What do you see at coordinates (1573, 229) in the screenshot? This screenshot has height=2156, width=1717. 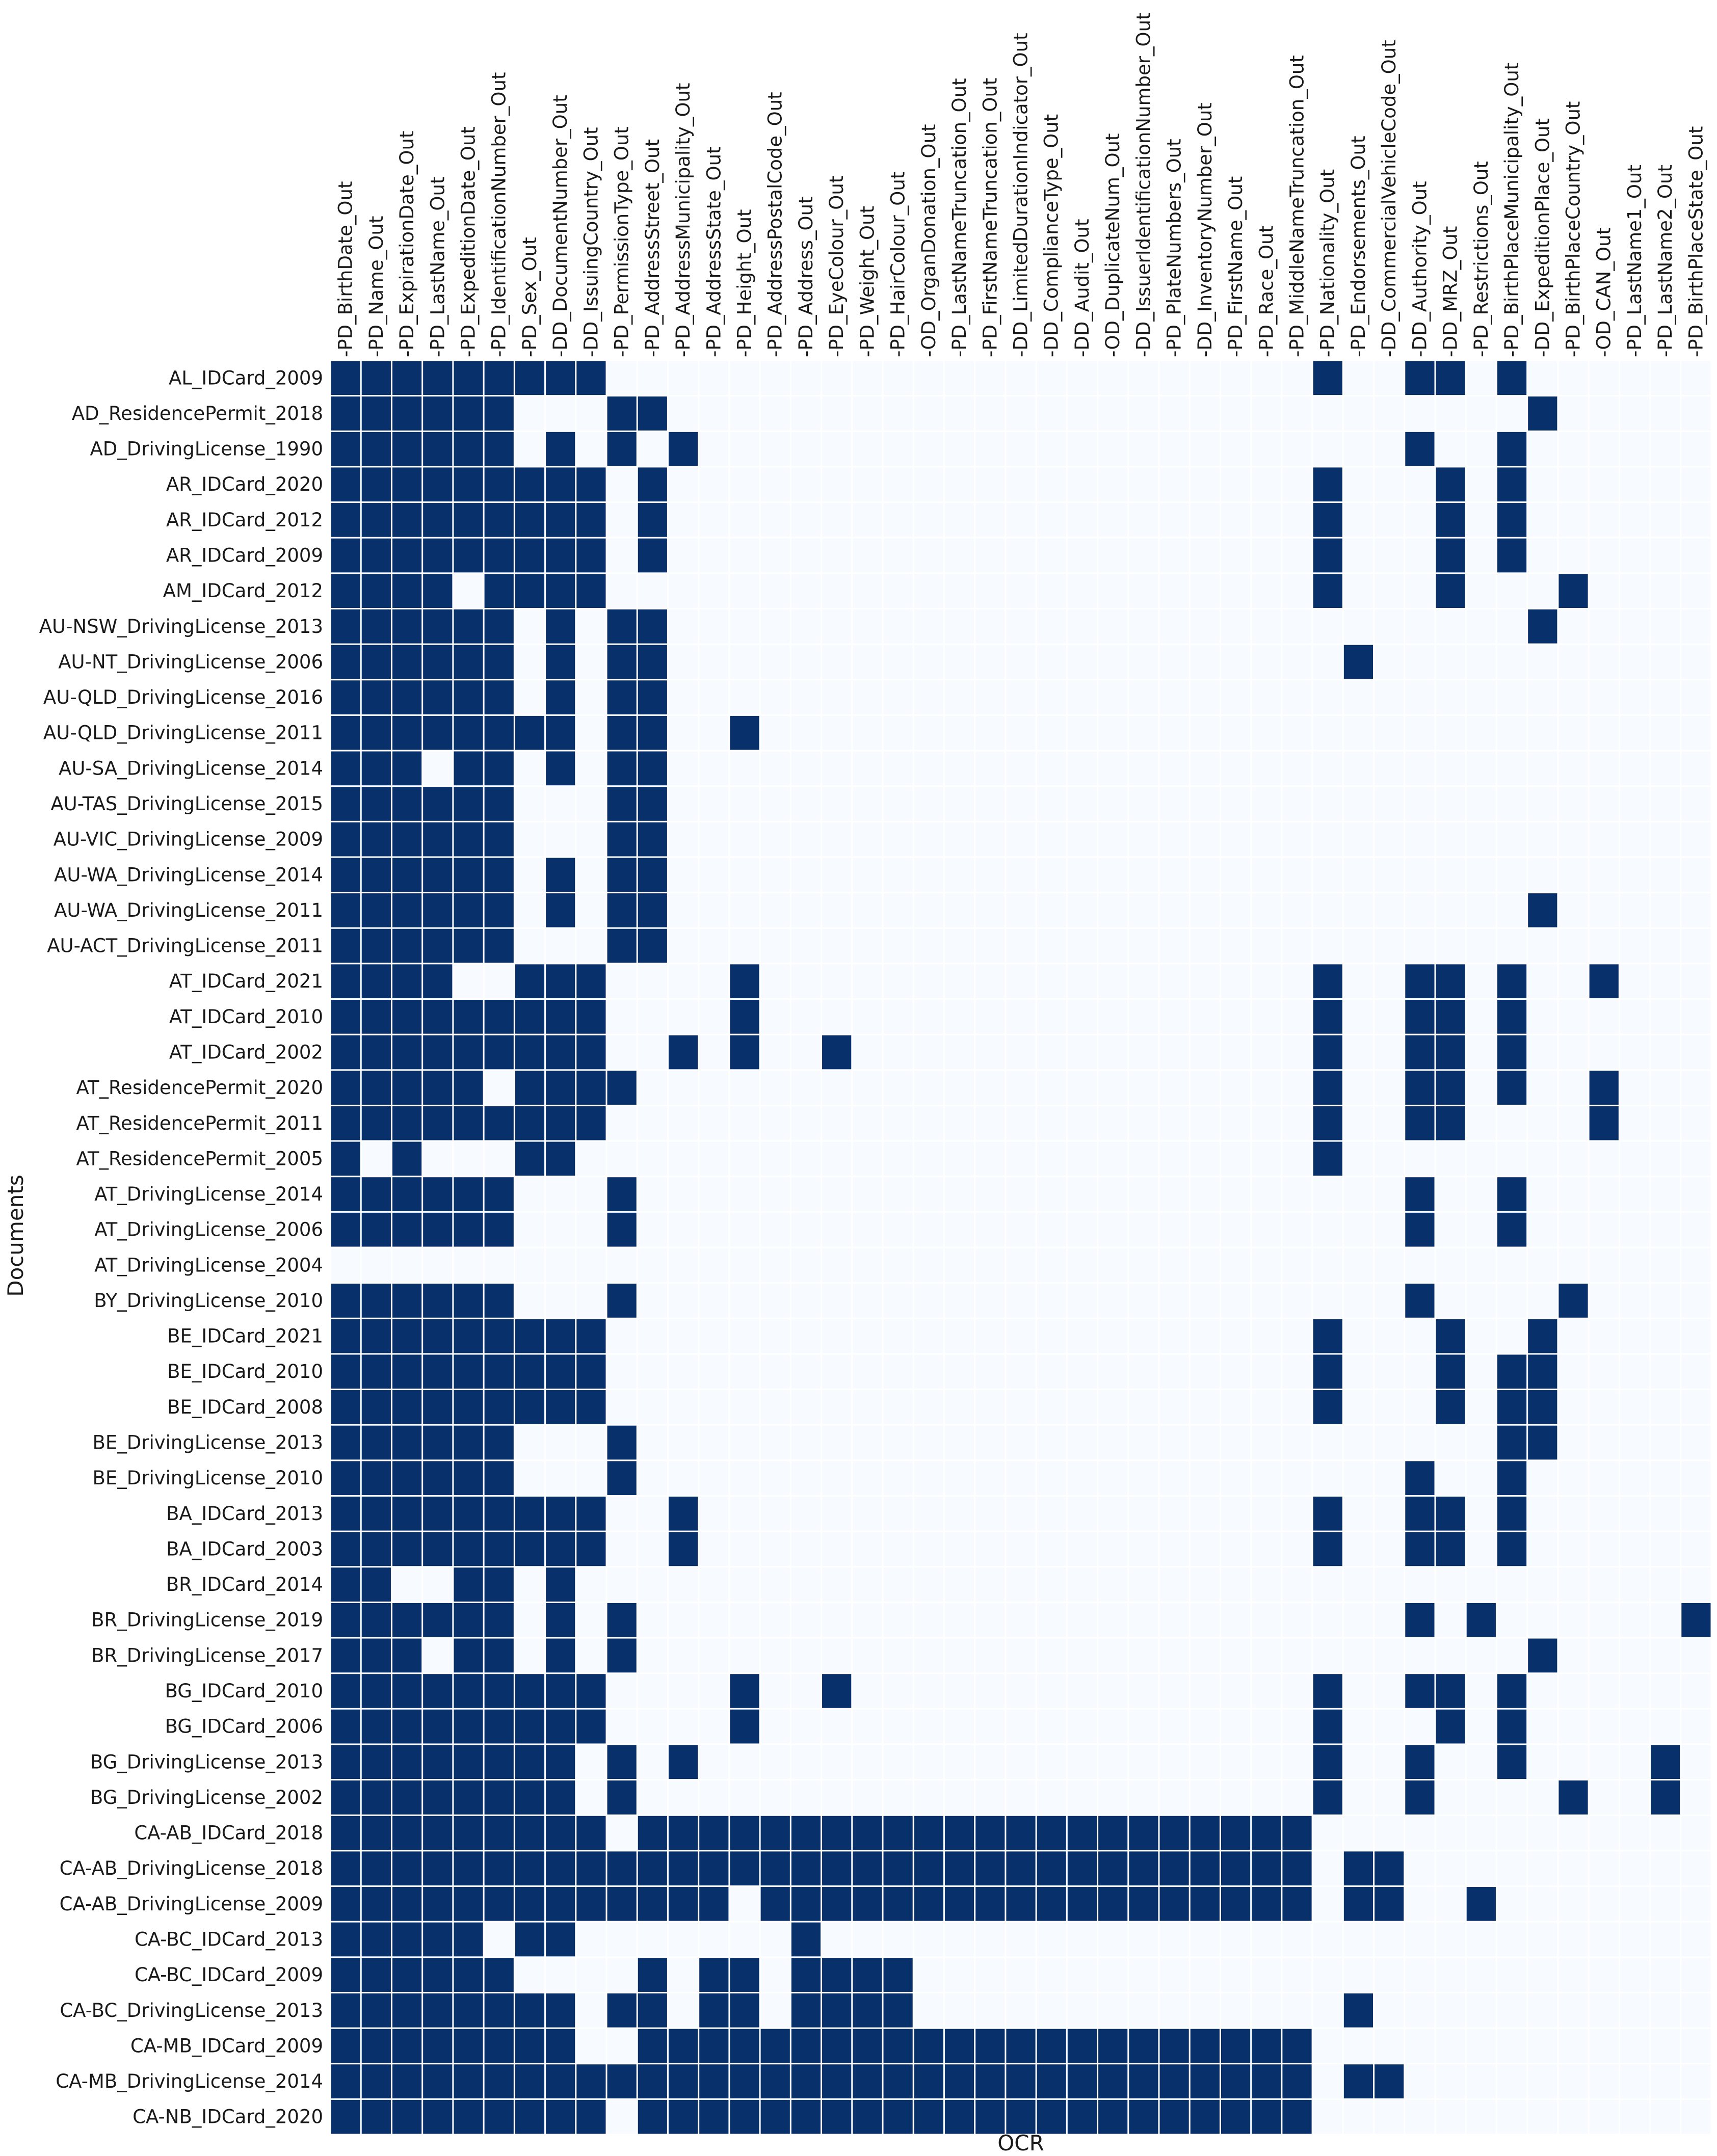 I see `column-label: -PD_BirthPlaceCountry_Out` at bounding box center [1573, 229].